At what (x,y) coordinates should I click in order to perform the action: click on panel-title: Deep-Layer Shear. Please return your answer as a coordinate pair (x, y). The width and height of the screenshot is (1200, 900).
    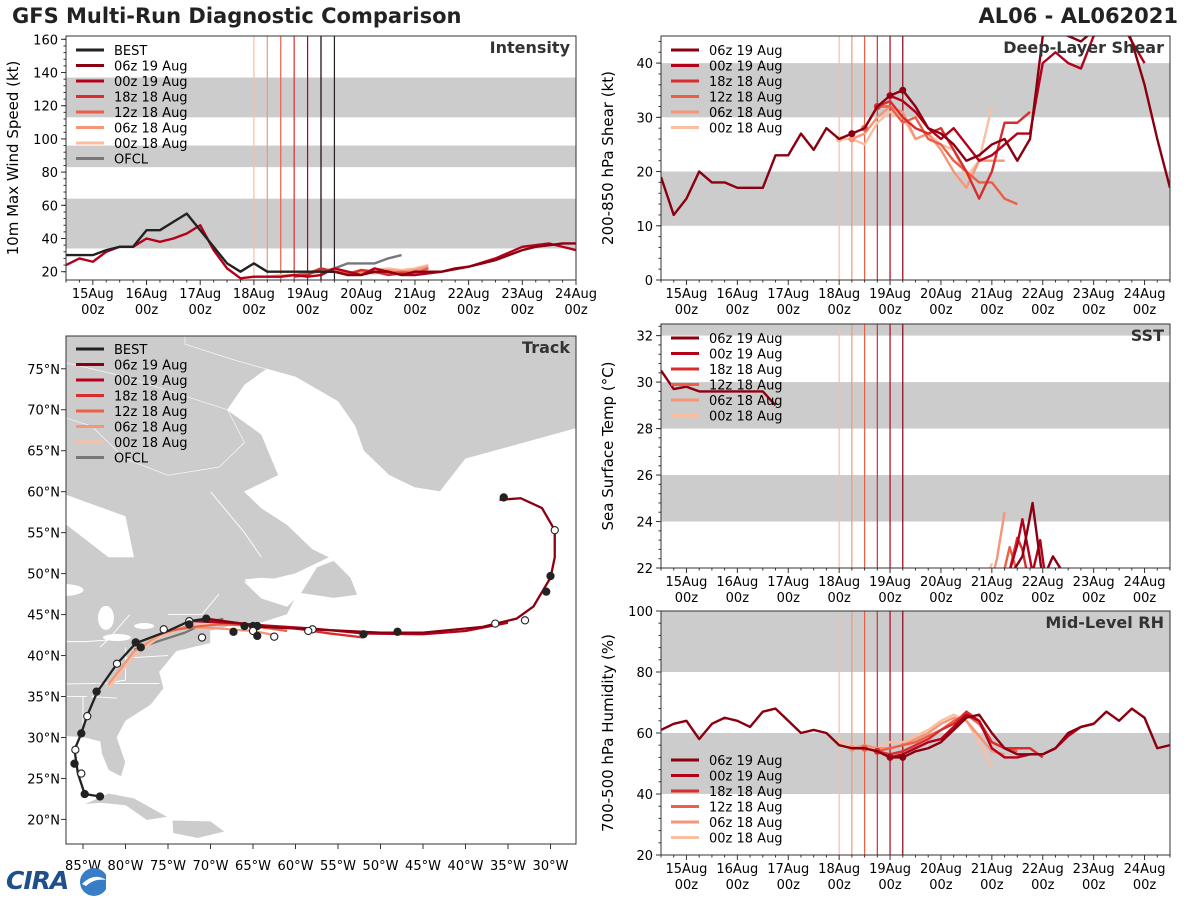
    Looking at the image, I should click on (1083, 47).